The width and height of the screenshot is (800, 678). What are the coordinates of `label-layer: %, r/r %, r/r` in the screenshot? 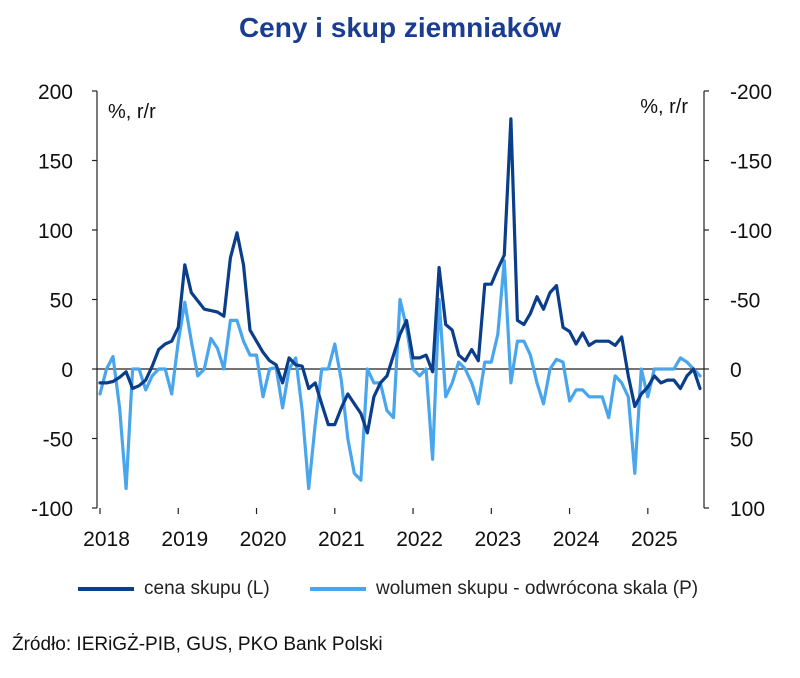 It's located at (398, 109).